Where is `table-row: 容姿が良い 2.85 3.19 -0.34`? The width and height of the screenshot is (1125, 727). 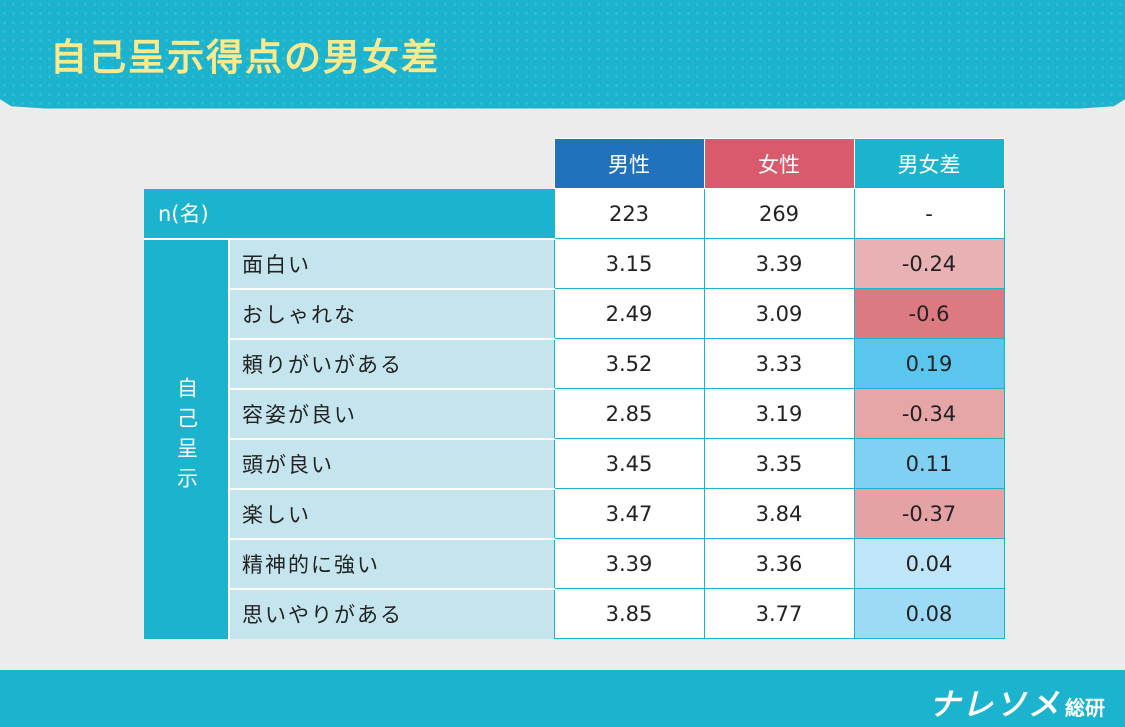
table-row: 容姿が良い 2.85 3.19 -0.34 is located at coordinates (574, 413).